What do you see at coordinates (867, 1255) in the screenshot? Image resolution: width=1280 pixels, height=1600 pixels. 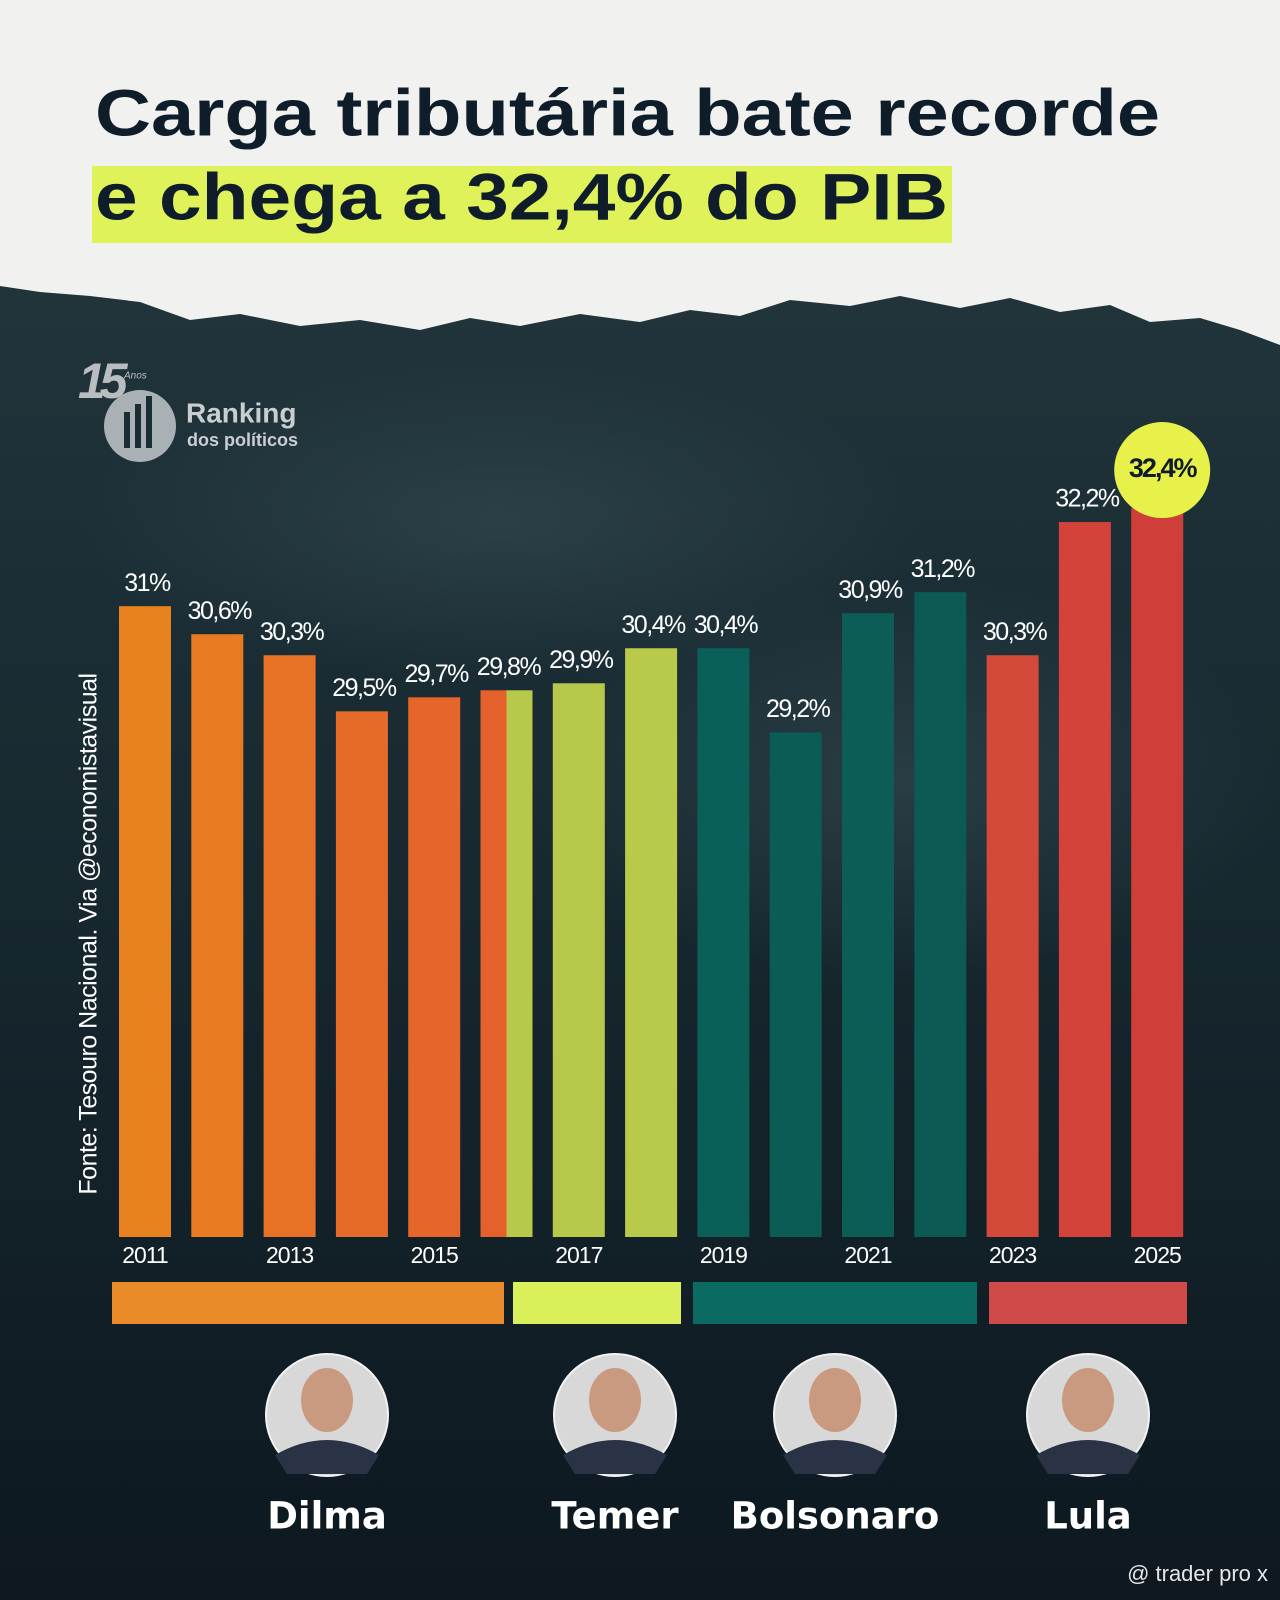 I see `x-tick-label: 2021` at bounding box center [867, 1255].